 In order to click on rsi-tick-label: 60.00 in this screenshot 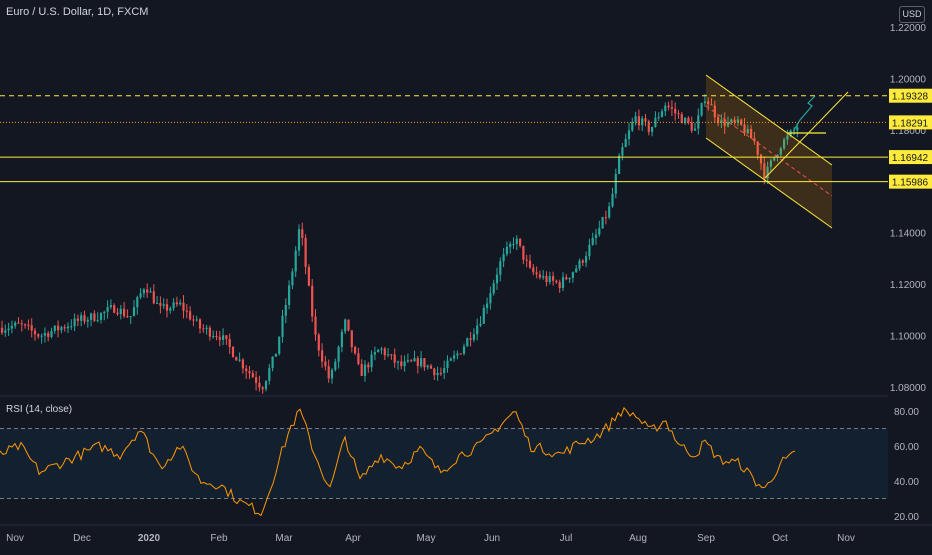, I will do `click(906, 447)`.